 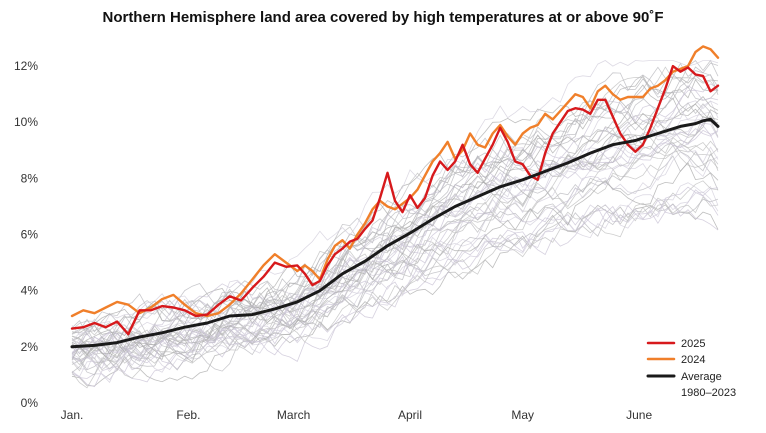 What do you see at coordinates (708, 393) in the screenshot?
I see `legend-label-historical: 1980–2023` at bounding box center [708, 393].